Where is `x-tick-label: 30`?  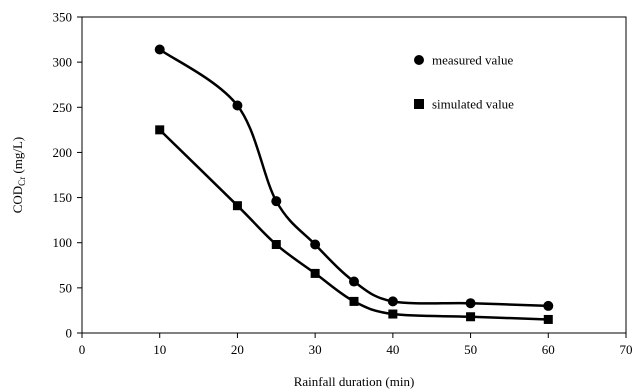 x-tick-label: 30 is located at coordinates (315, 349).